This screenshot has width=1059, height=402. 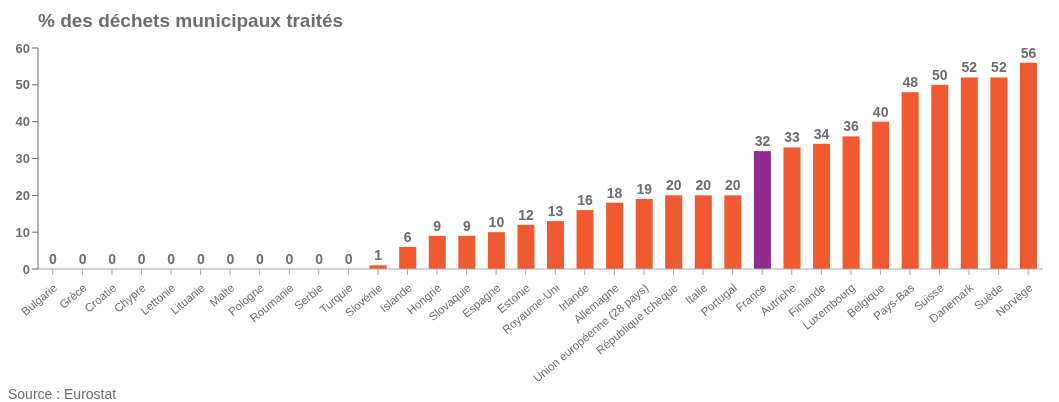 I want to click on source-note: Source : Eurostat, so click(x=62, y=394).